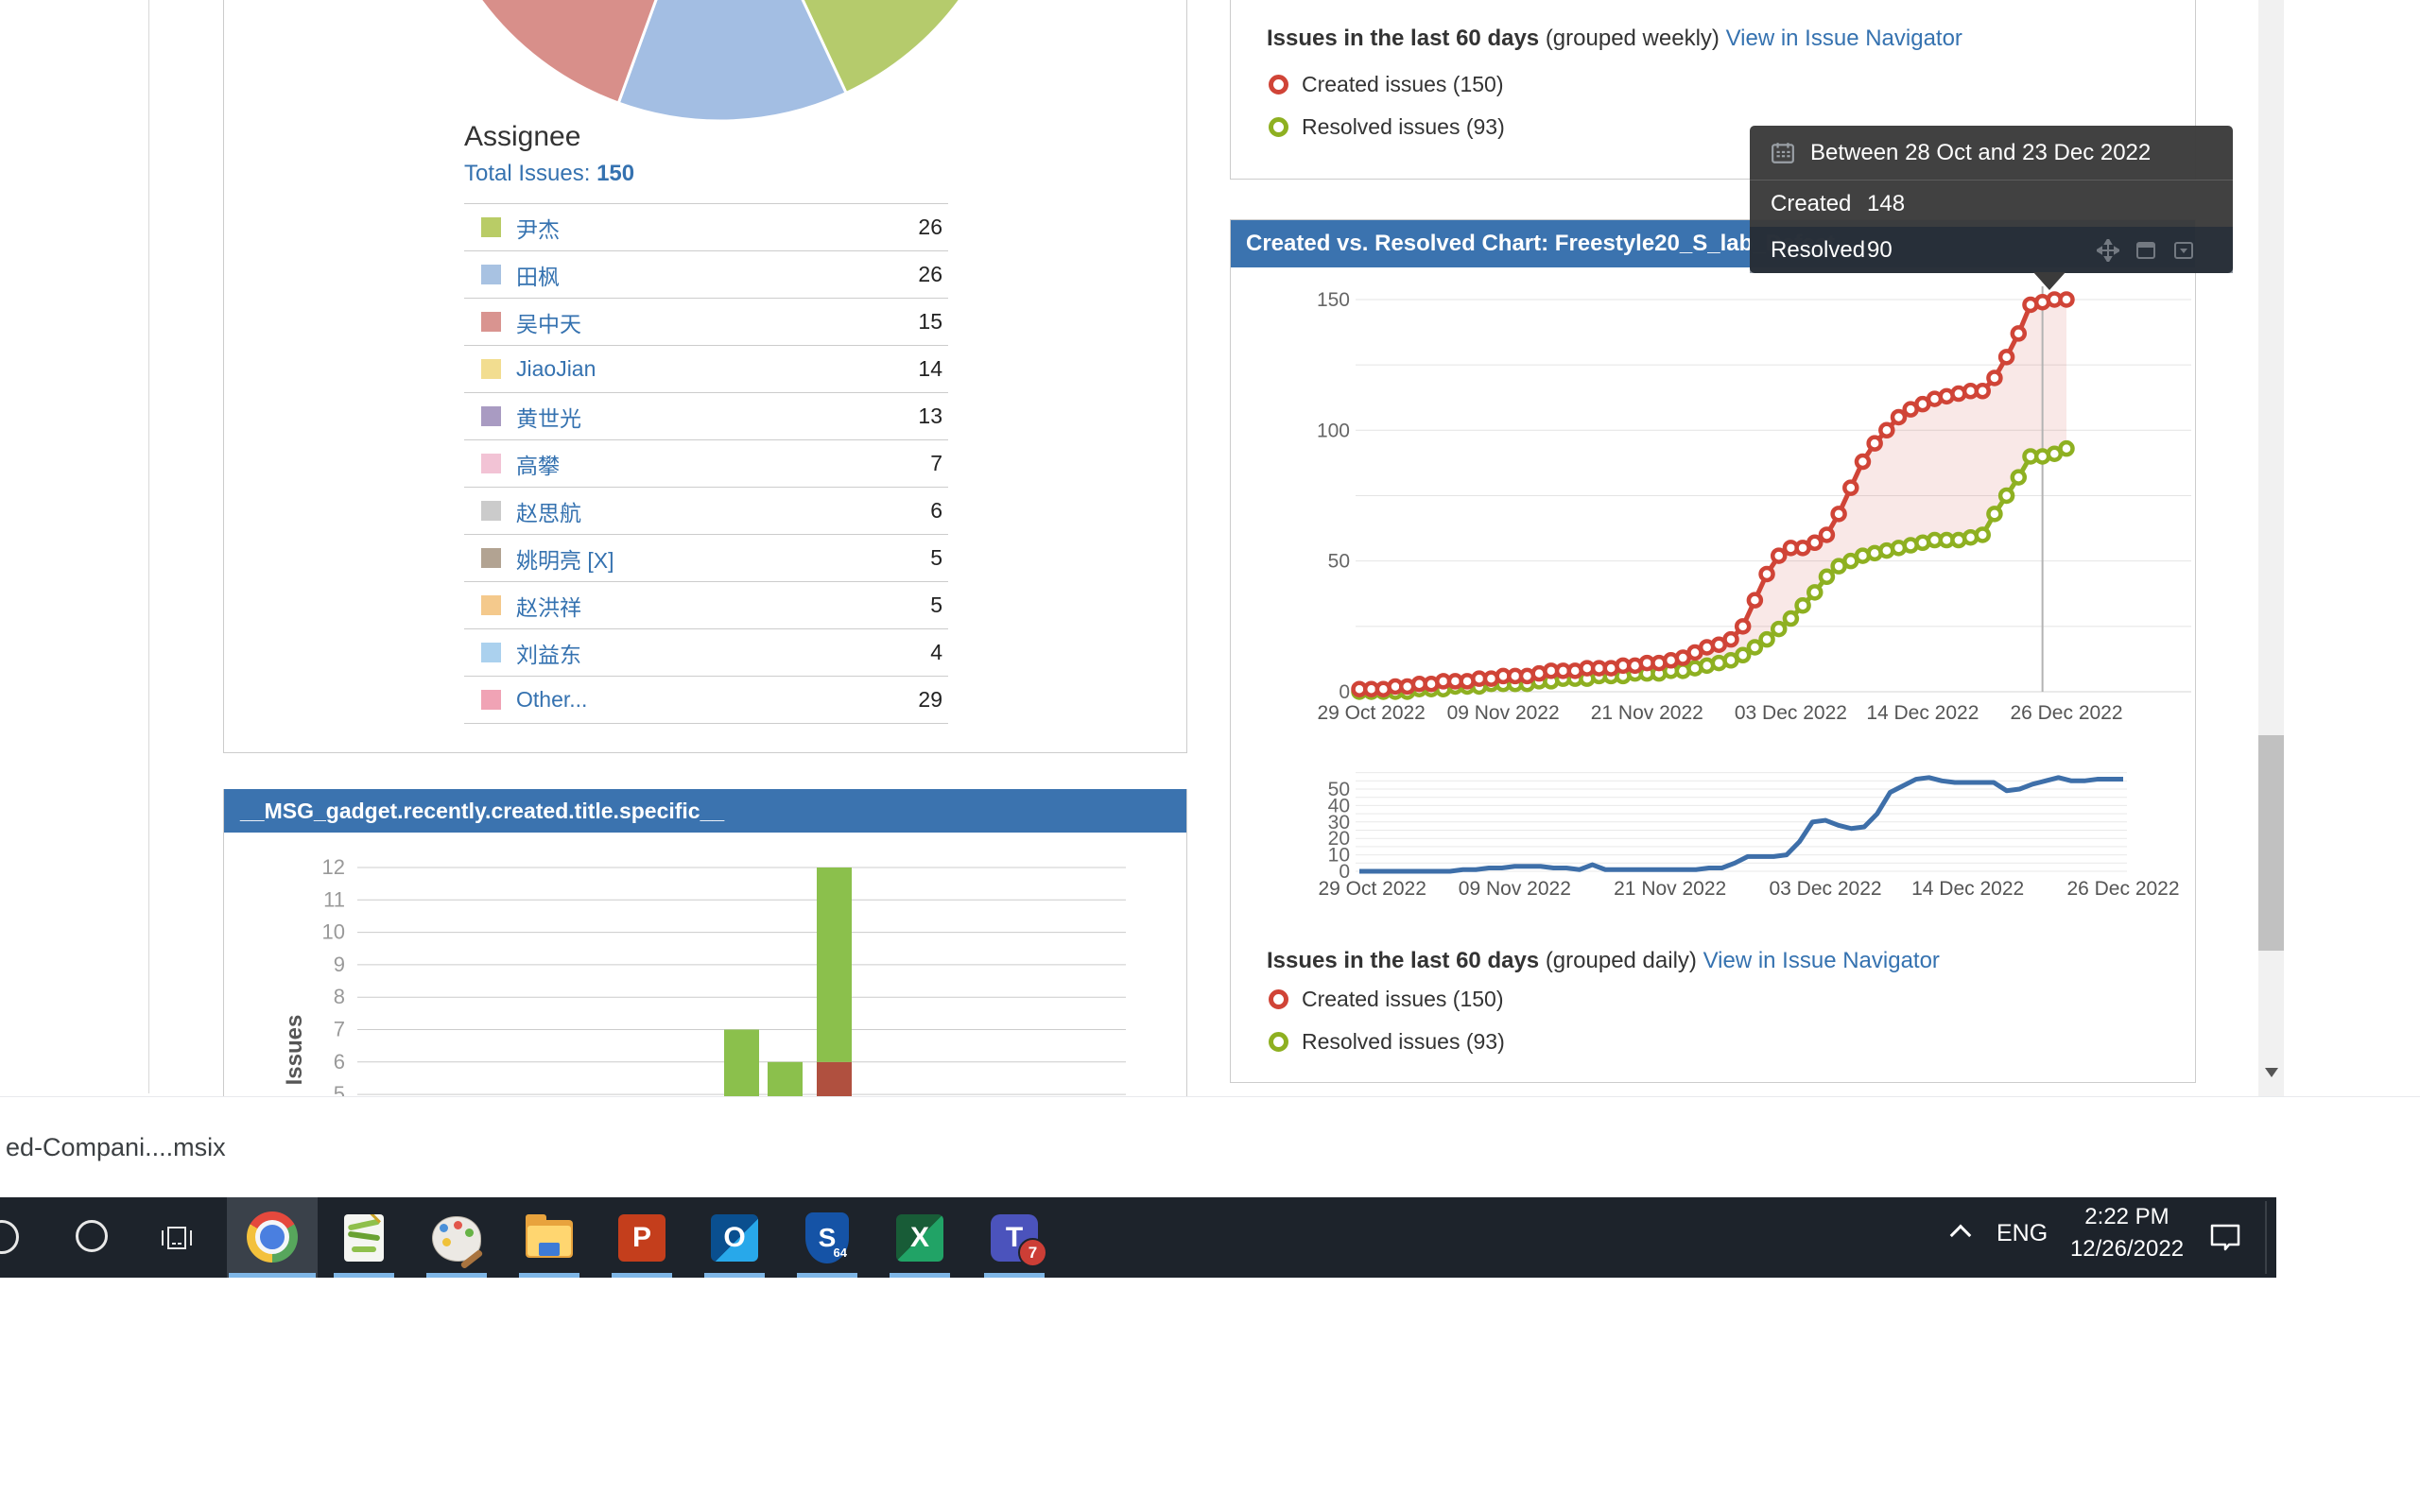 This screenshot has width=2420, height=1512. What do you see at coordinates (936, 463) in the screenshot?
I see `assignee-count: 7` at bounding box center [936, 463].